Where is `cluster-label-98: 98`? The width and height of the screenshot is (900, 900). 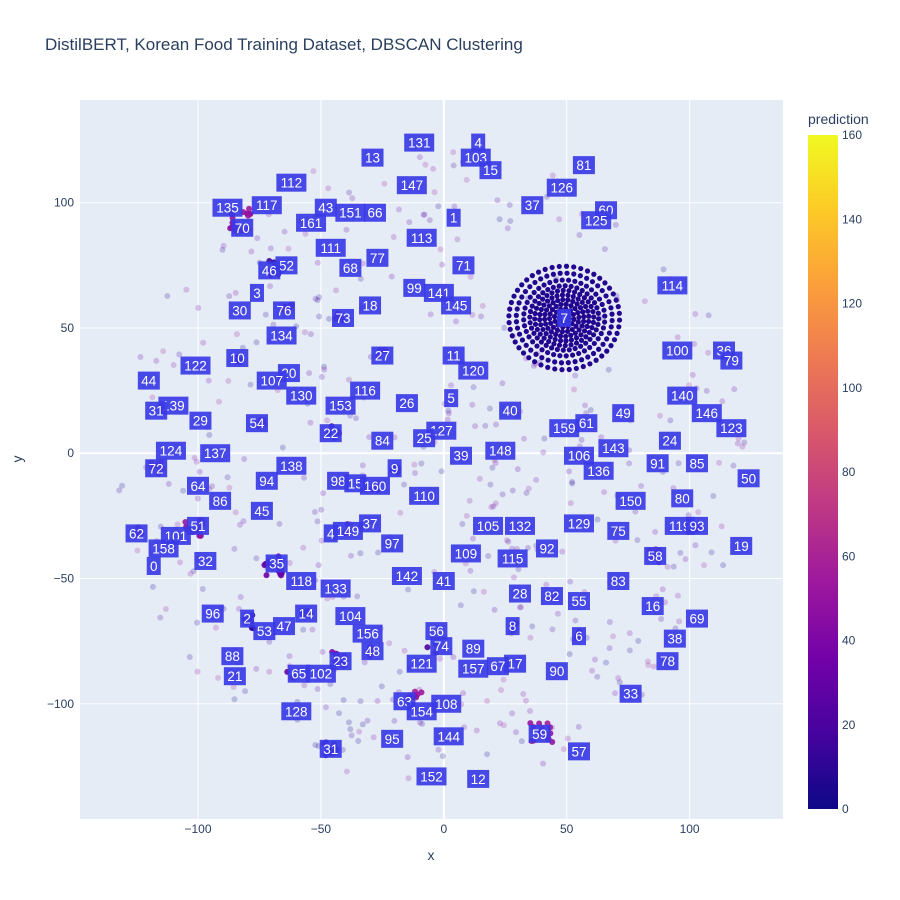 cluster-label-98: 98 is located at coordinates (338, 480).